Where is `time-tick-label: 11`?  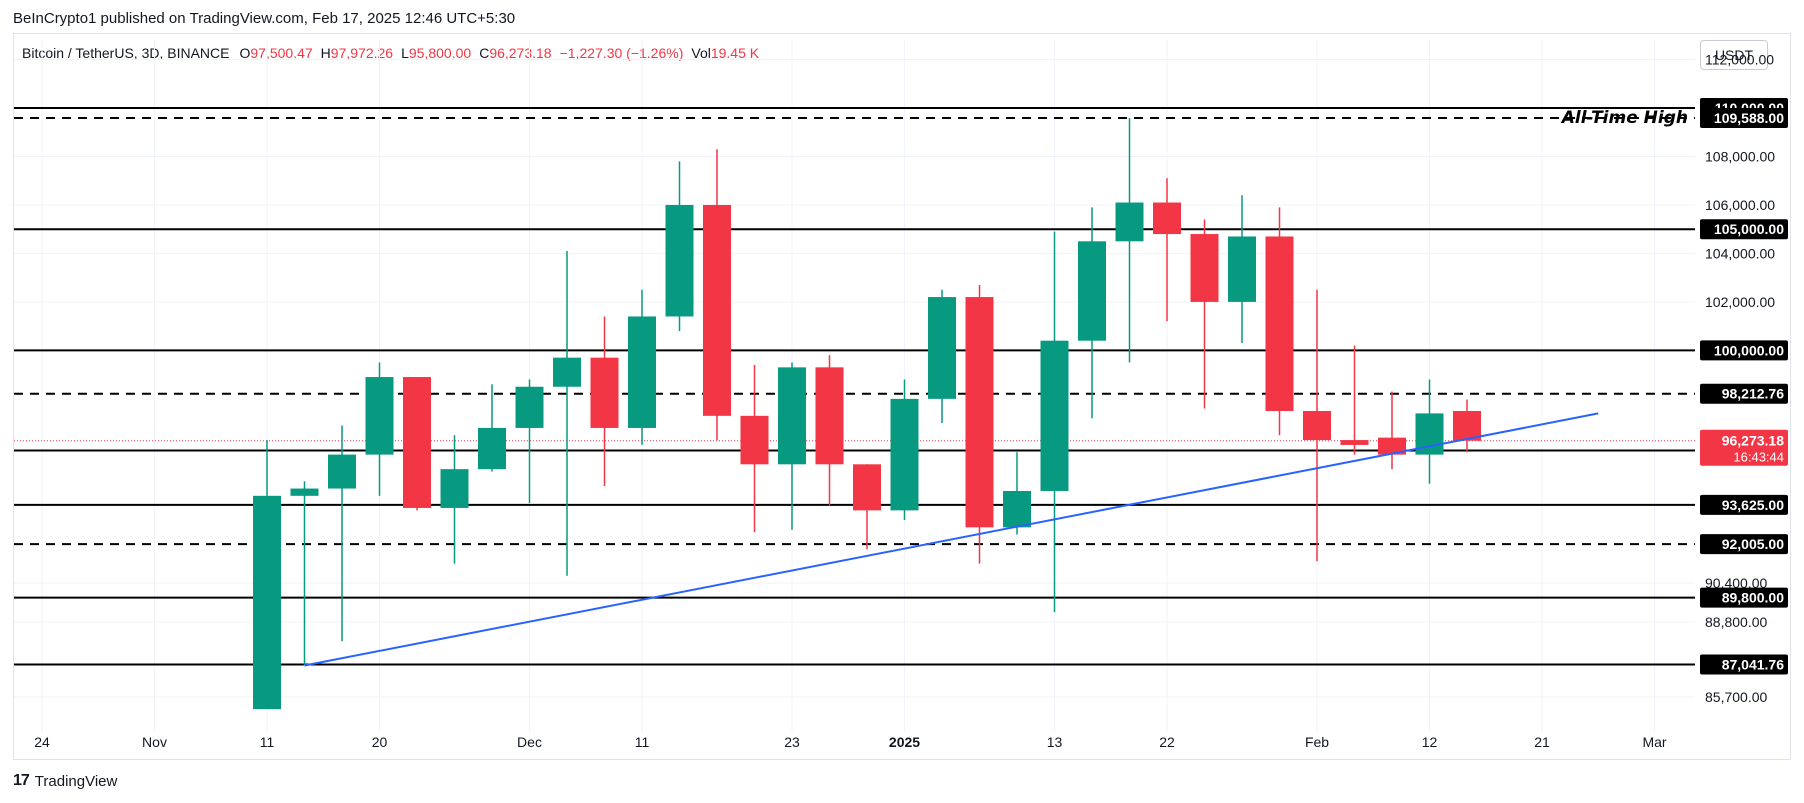 time-tick-label: 11 is located at coordinates (267, 742).